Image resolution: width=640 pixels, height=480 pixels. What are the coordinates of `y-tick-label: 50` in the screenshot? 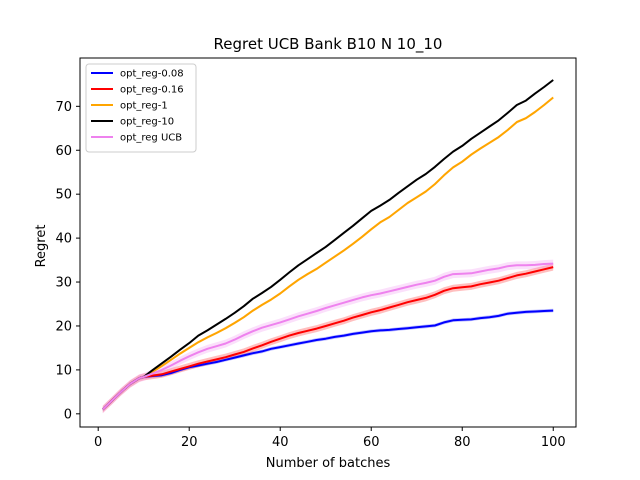 It's located at (63, 195).